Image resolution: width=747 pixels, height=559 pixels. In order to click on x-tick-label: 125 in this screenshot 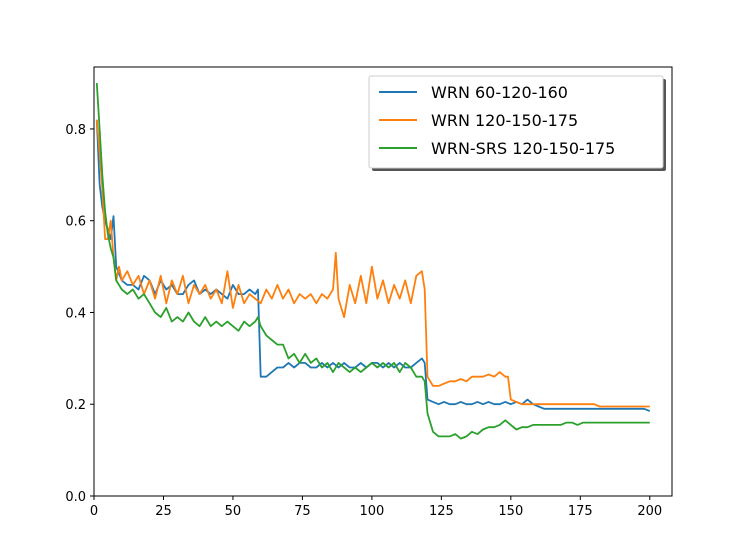, I will do `click(441, 511)`.